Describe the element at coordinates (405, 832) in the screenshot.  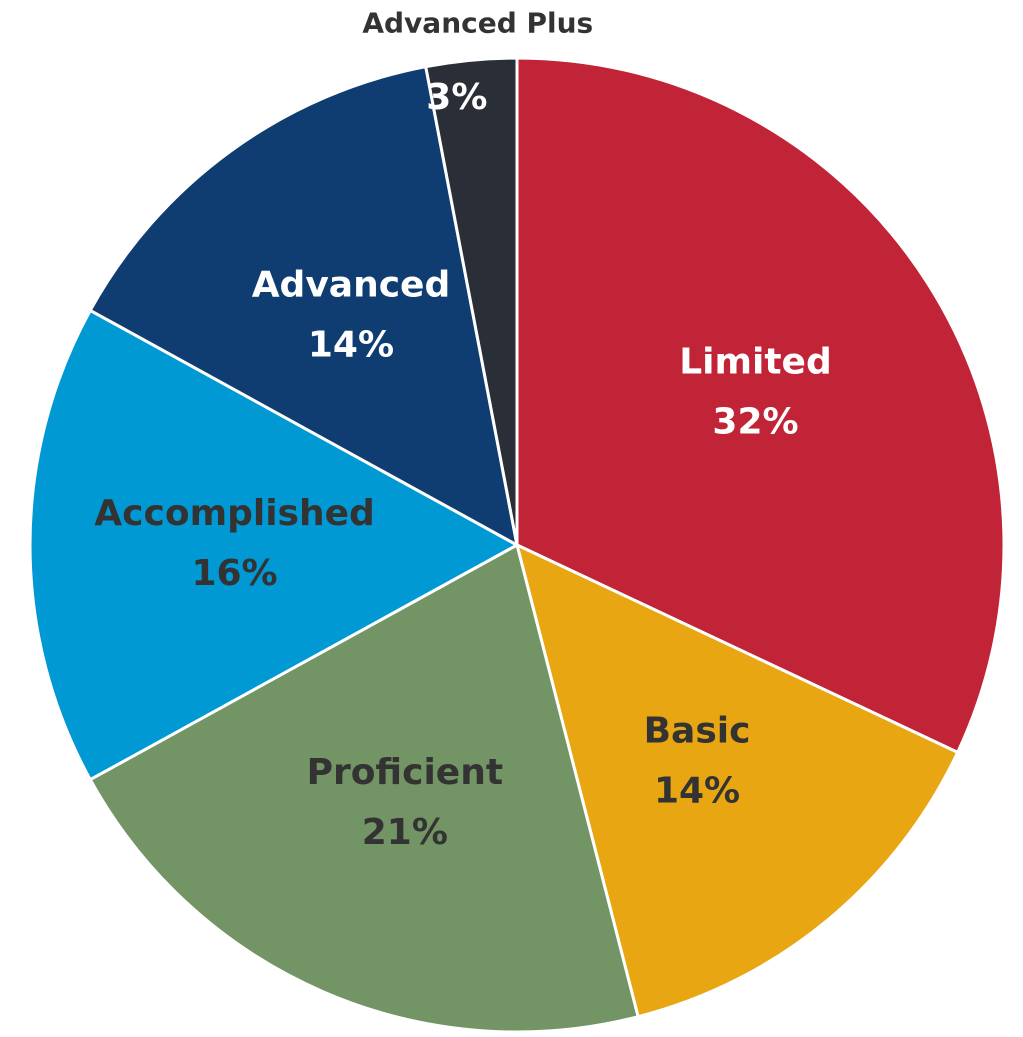
I see `slice-value-label: 21%` at that location.